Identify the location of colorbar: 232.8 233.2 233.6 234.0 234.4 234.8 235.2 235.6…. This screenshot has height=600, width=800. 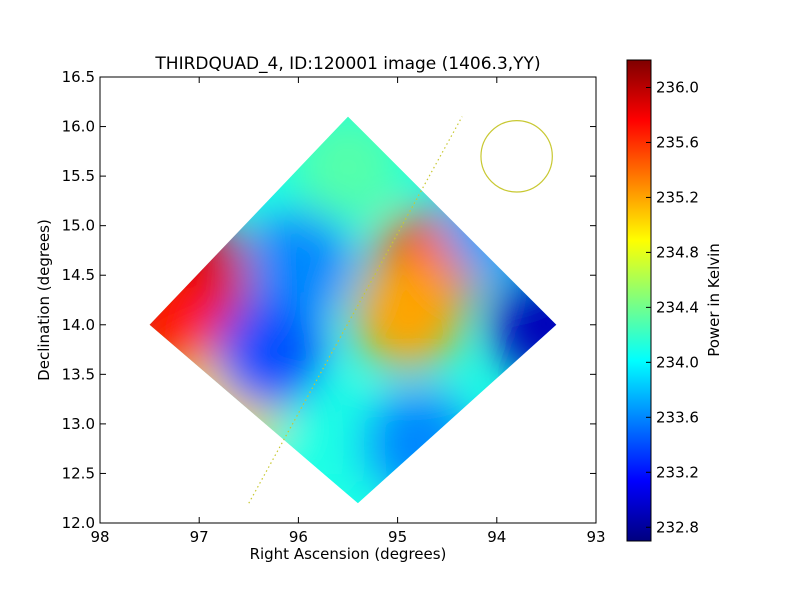
(674, 300).